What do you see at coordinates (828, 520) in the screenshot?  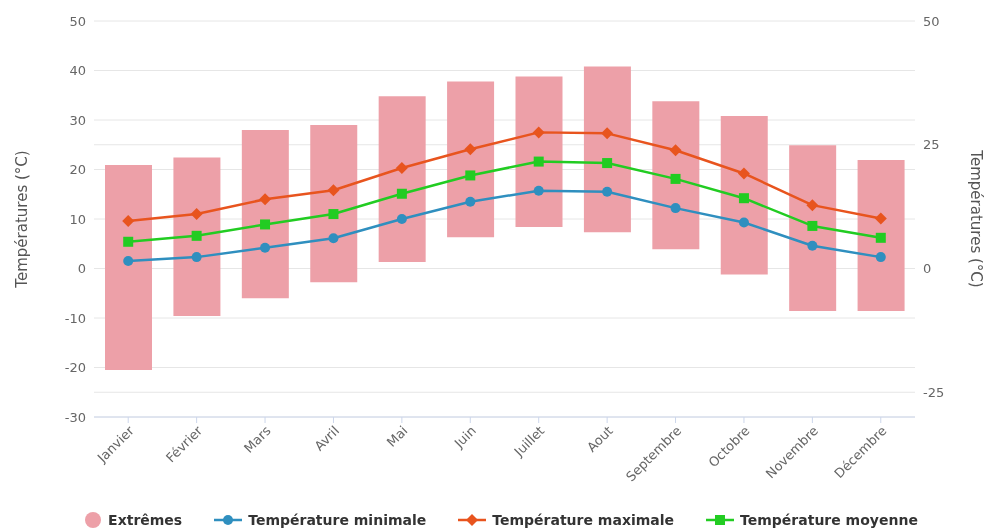 I see `legend-label: Température moyenne` at bounding box center [828, 520].